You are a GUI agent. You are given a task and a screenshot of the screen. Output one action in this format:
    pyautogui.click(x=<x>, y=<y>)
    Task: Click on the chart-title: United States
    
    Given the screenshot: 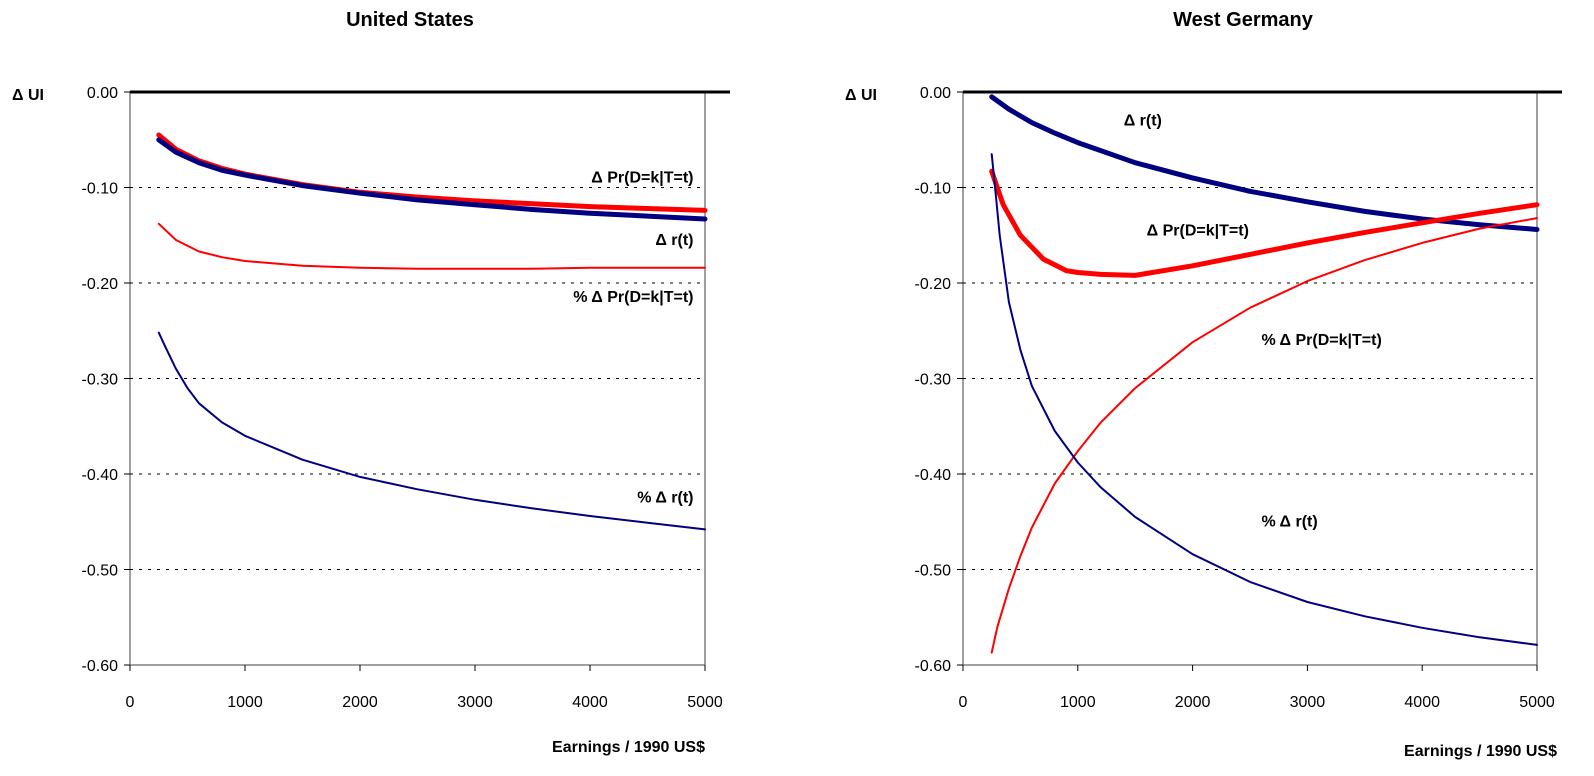 What is the action you would take?
    pyautogui.click(x=410, y=20)
    